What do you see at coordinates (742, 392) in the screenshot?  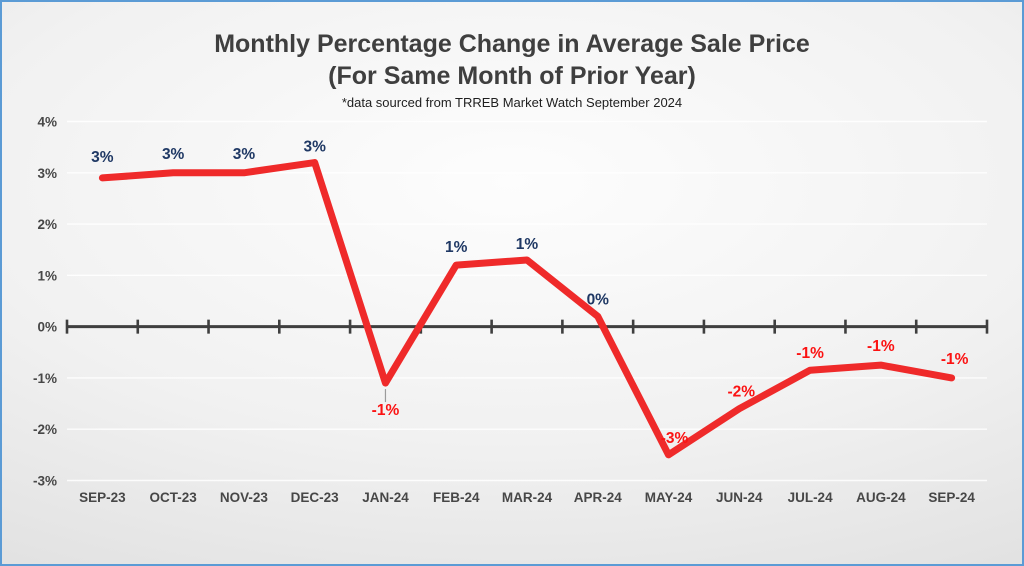 I see `data-label-JUN-24: -2%` at bounding box center [742, 392].